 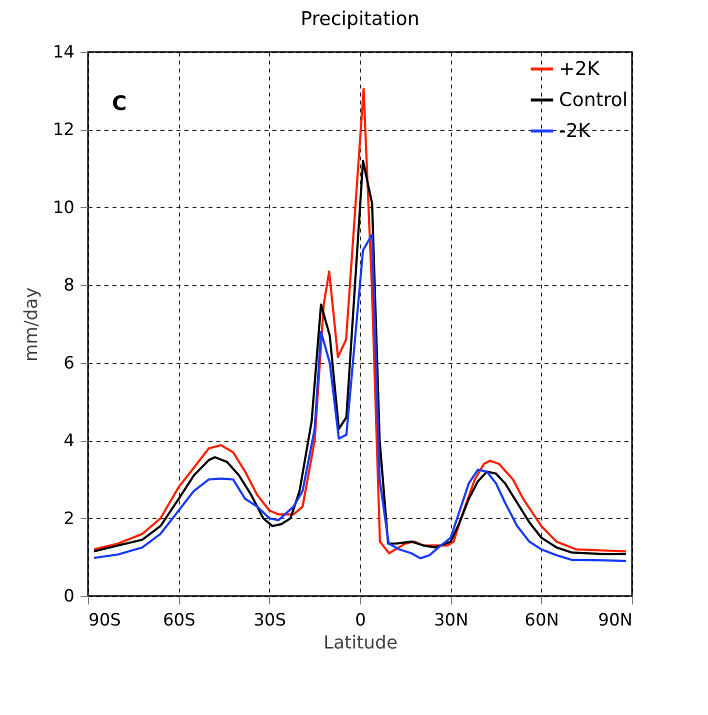 I want to click on legend-label: Control, so click(x=593, y=100).